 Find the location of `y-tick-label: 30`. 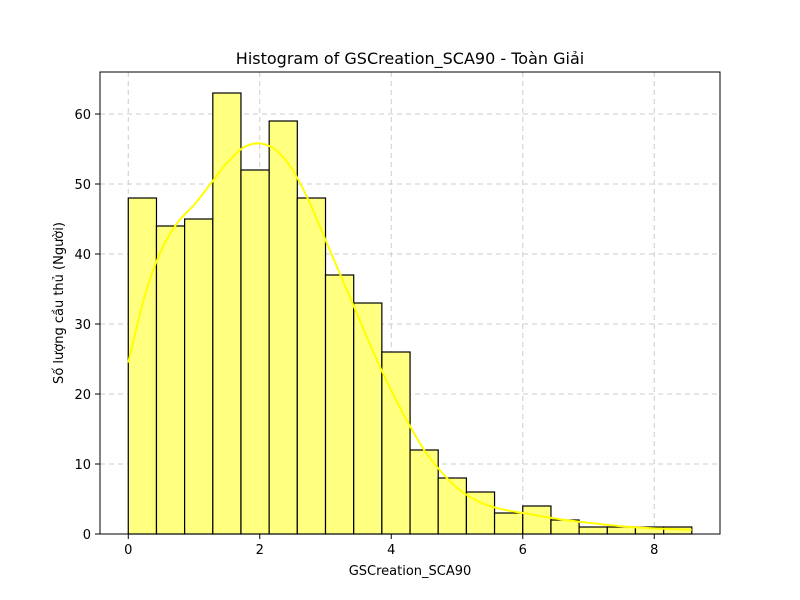

y-tick-label: 30 is located at coordinates (82, 325).